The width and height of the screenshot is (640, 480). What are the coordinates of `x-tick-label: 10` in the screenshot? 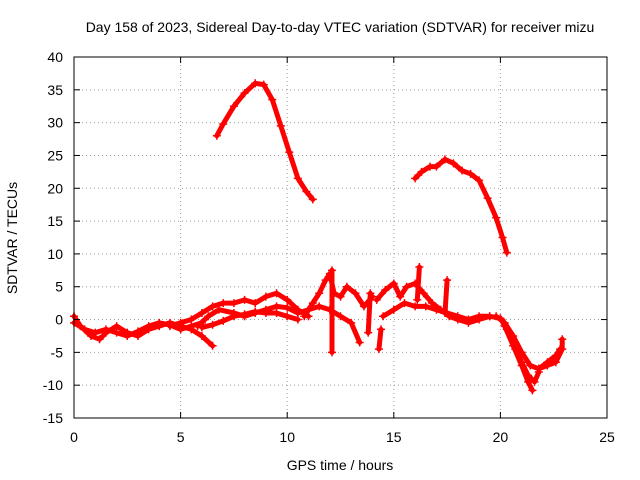 It's located at (287, 437).